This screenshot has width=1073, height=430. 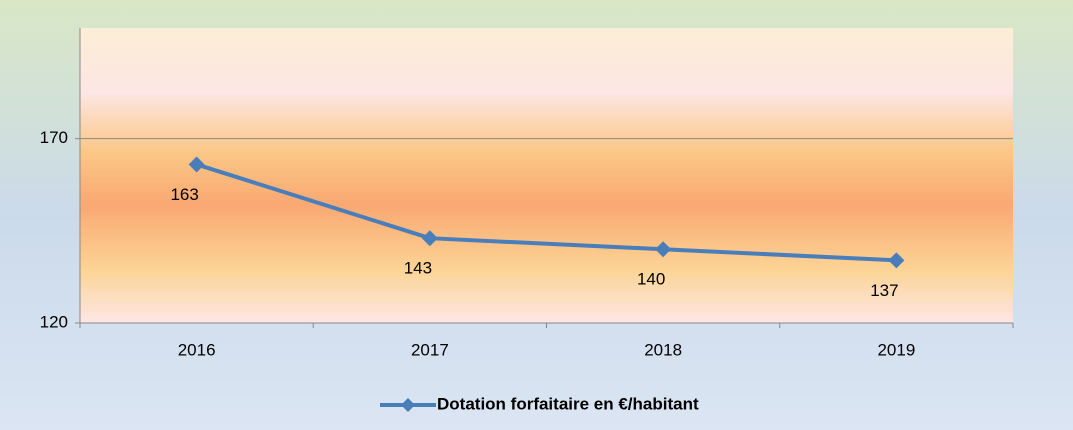 What do you see at coordinates (197, 349) in the screenshot?
I see `x-tick-label: 2016` at bounding box center [197, 349].